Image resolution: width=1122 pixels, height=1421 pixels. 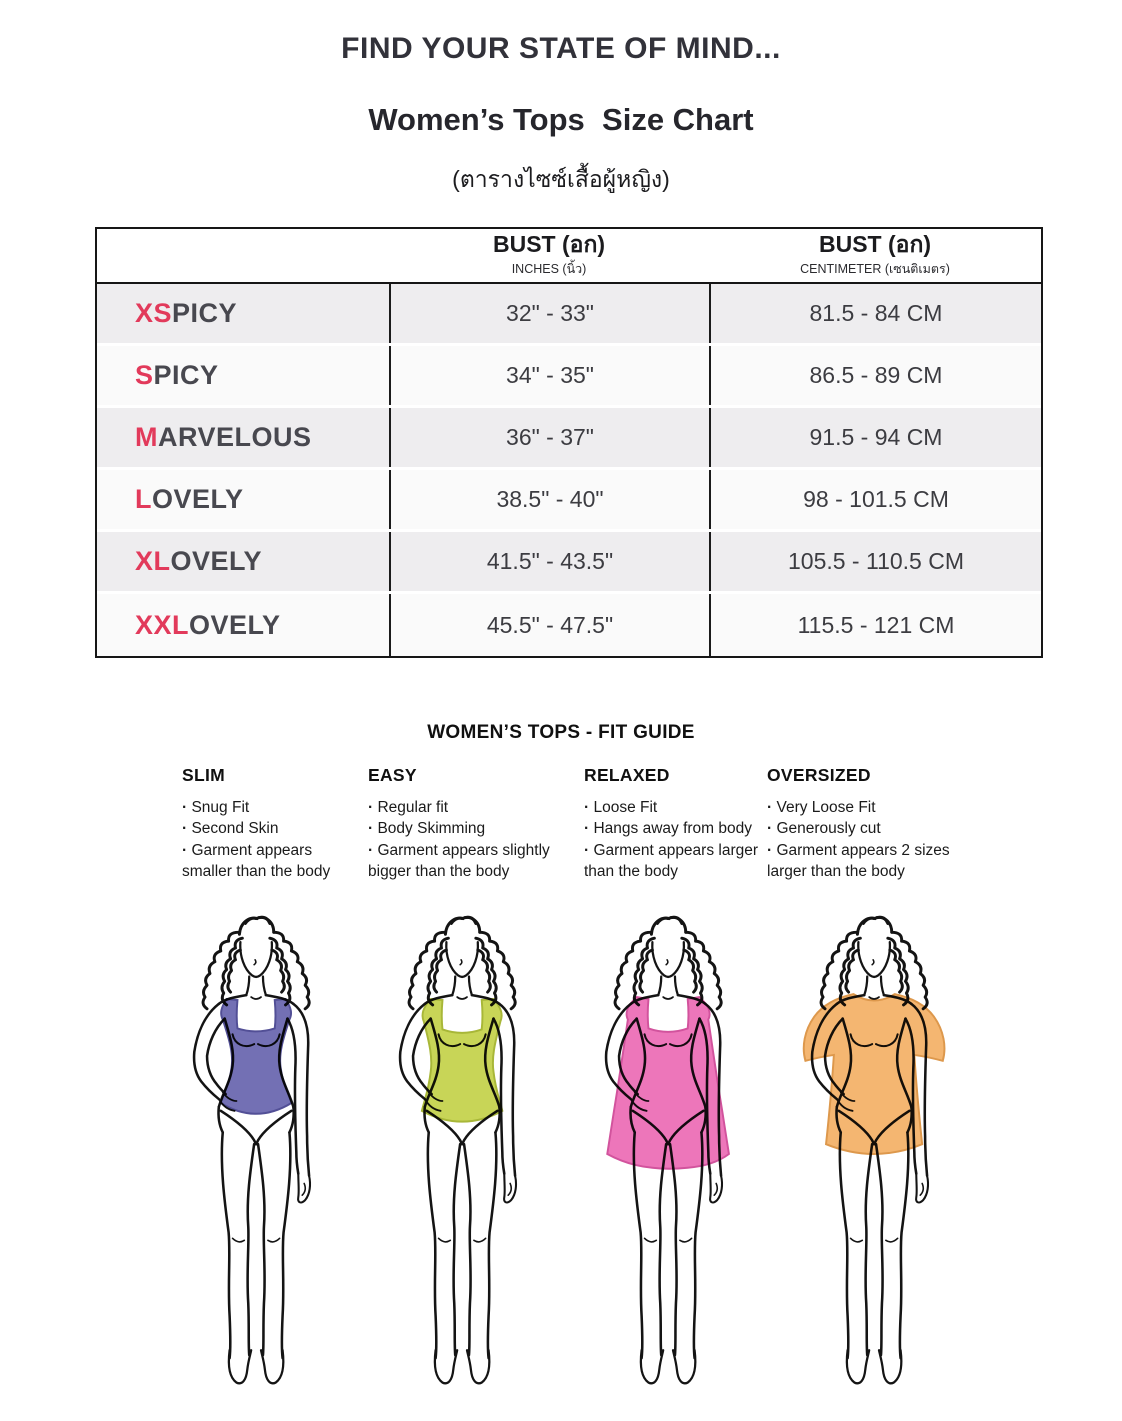 What do you see at coordinates (549, 243) in the screenshot?
I see `bust-inches-title: BUST (อก)` at bounding box center [549, 243].